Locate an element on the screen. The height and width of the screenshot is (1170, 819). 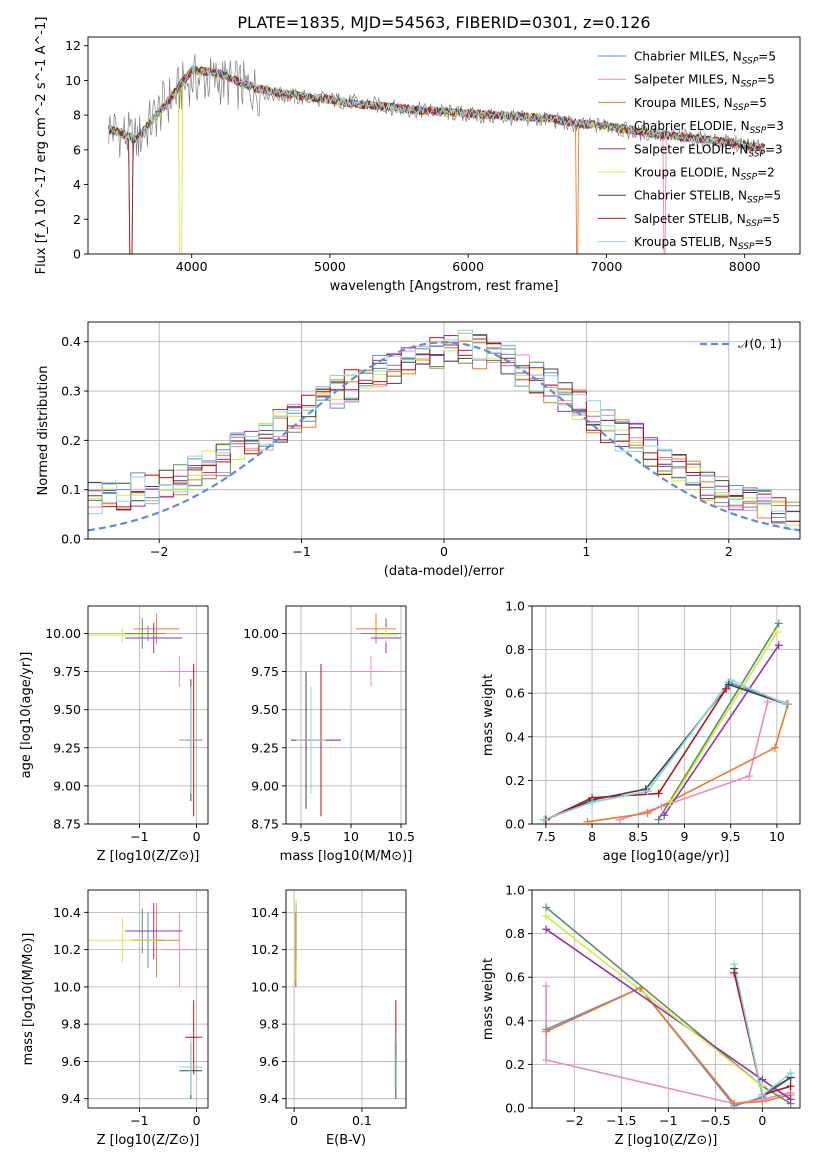
y-tick-label: 9.00 is located at coordinates (265, 785).